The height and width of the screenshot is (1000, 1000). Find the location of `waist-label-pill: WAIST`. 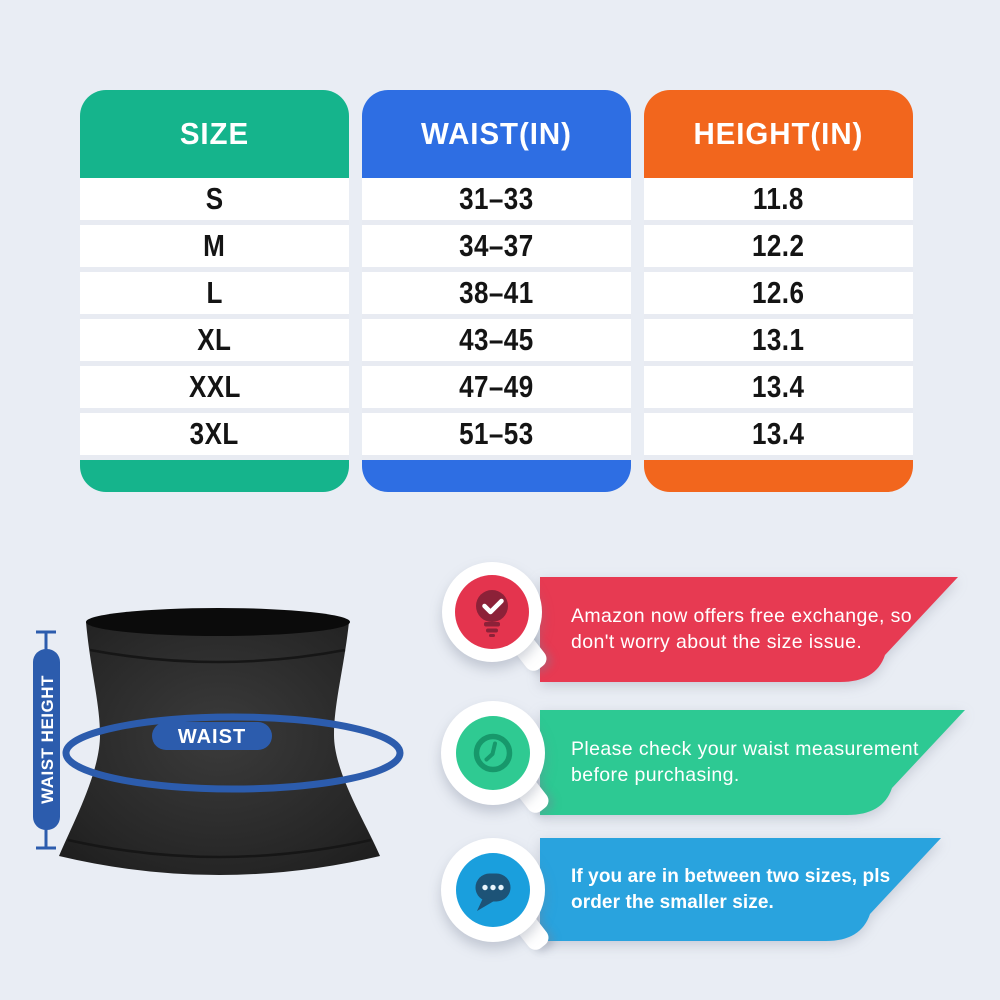

waist-label-pill: WAIST is located at coordinates (212, 736).